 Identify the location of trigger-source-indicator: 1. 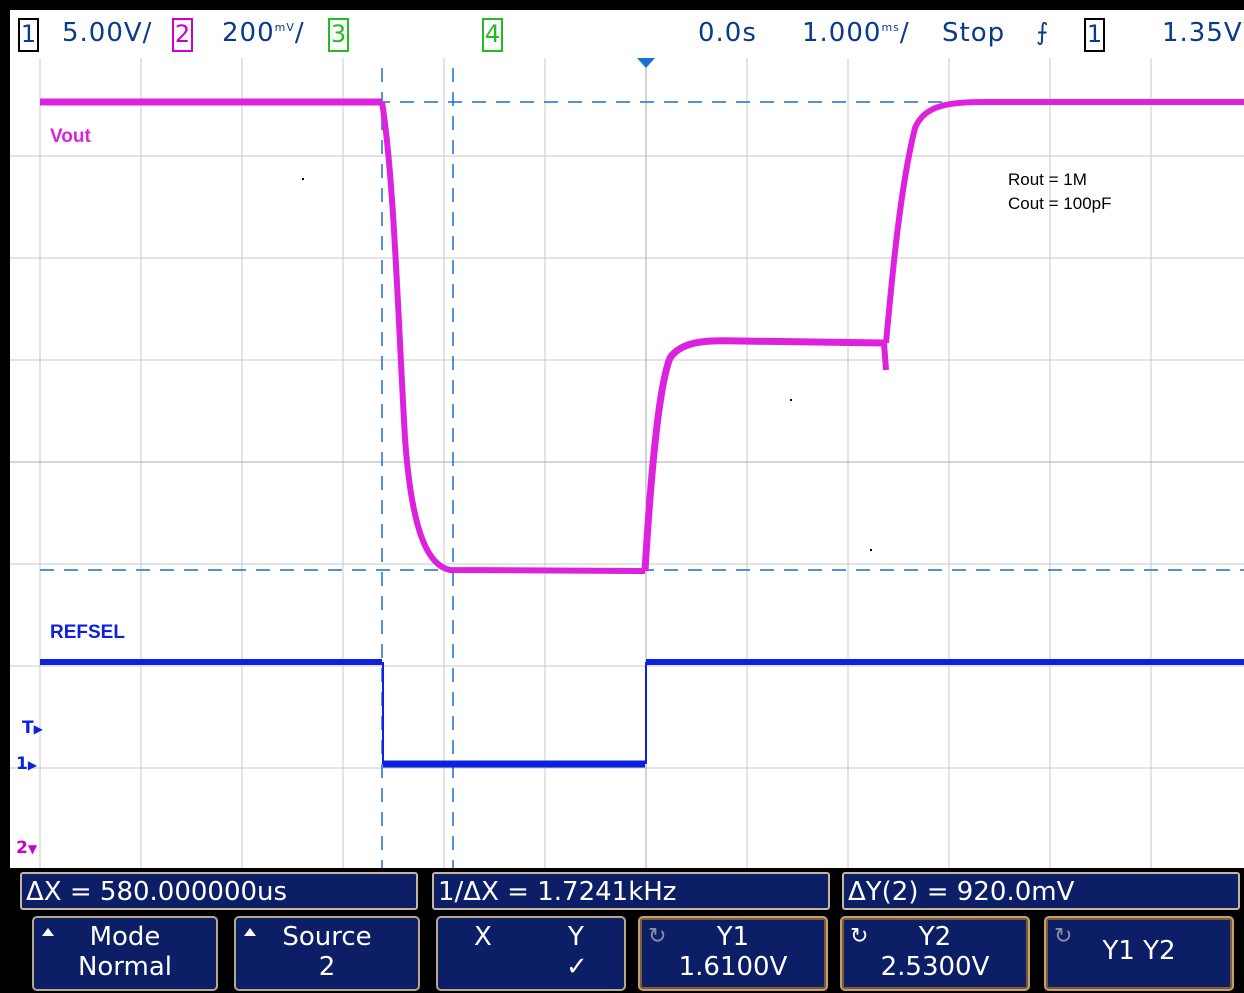
(1094, 35).